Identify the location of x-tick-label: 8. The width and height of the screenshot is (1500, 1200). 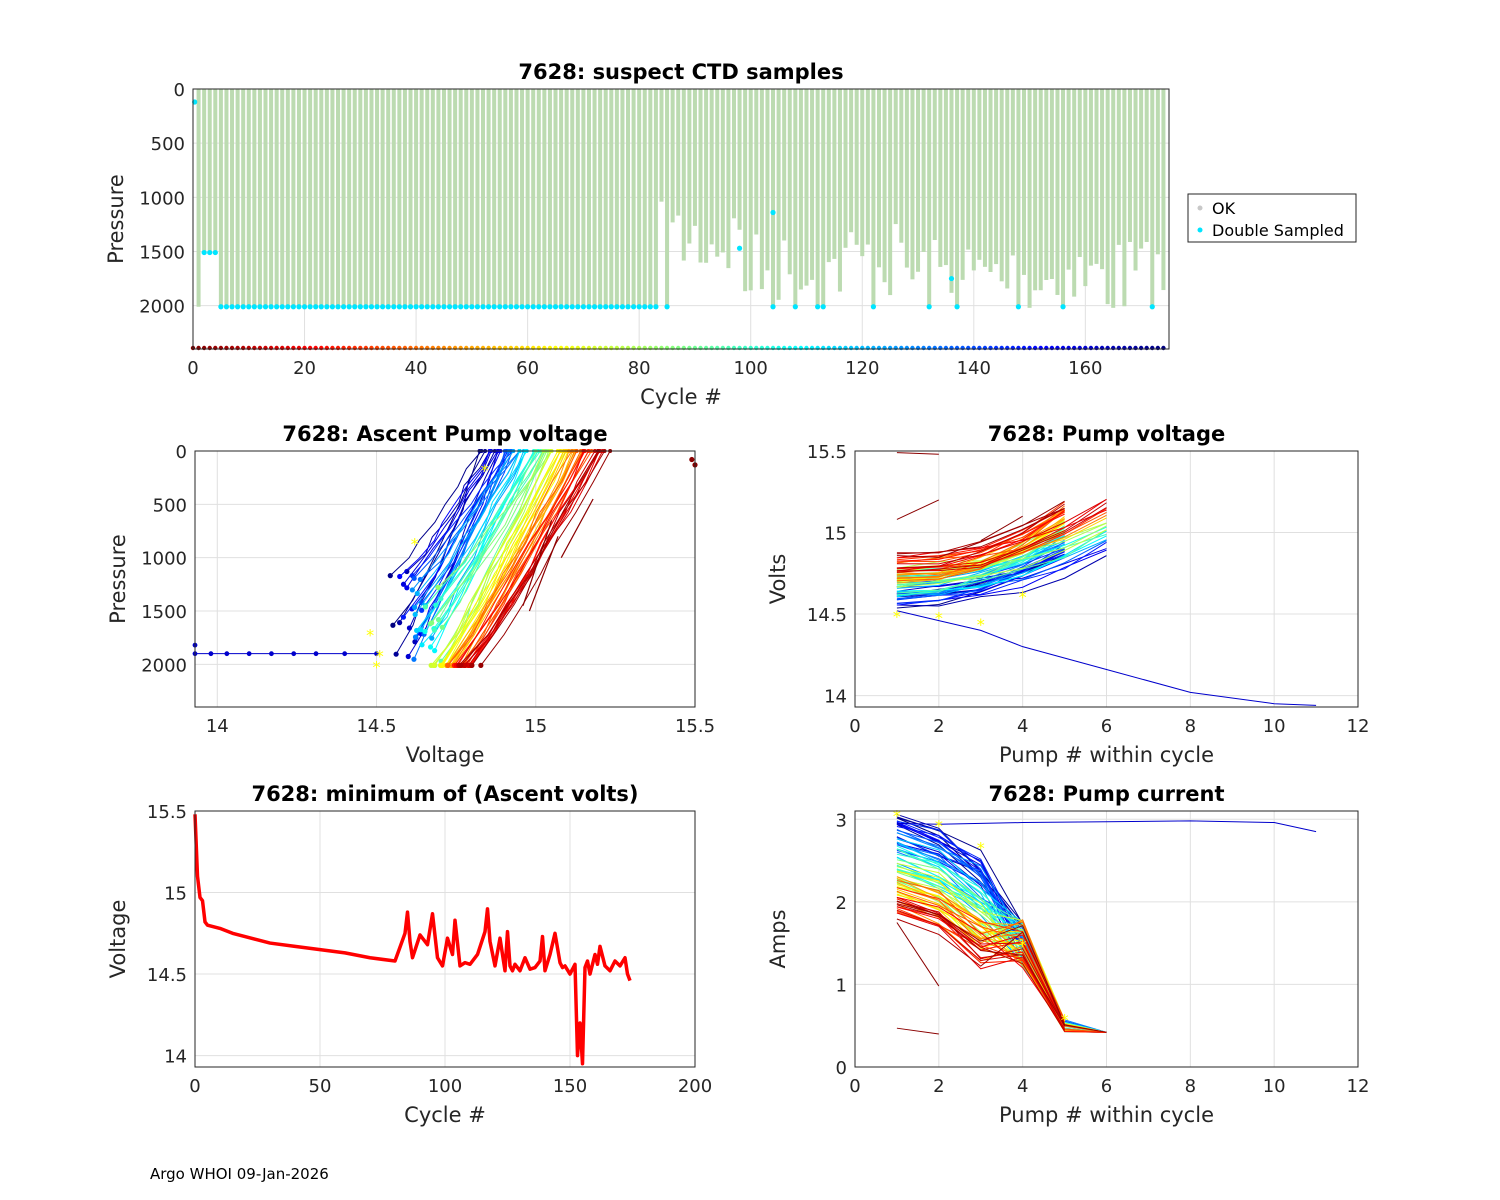
(1190, 1086).